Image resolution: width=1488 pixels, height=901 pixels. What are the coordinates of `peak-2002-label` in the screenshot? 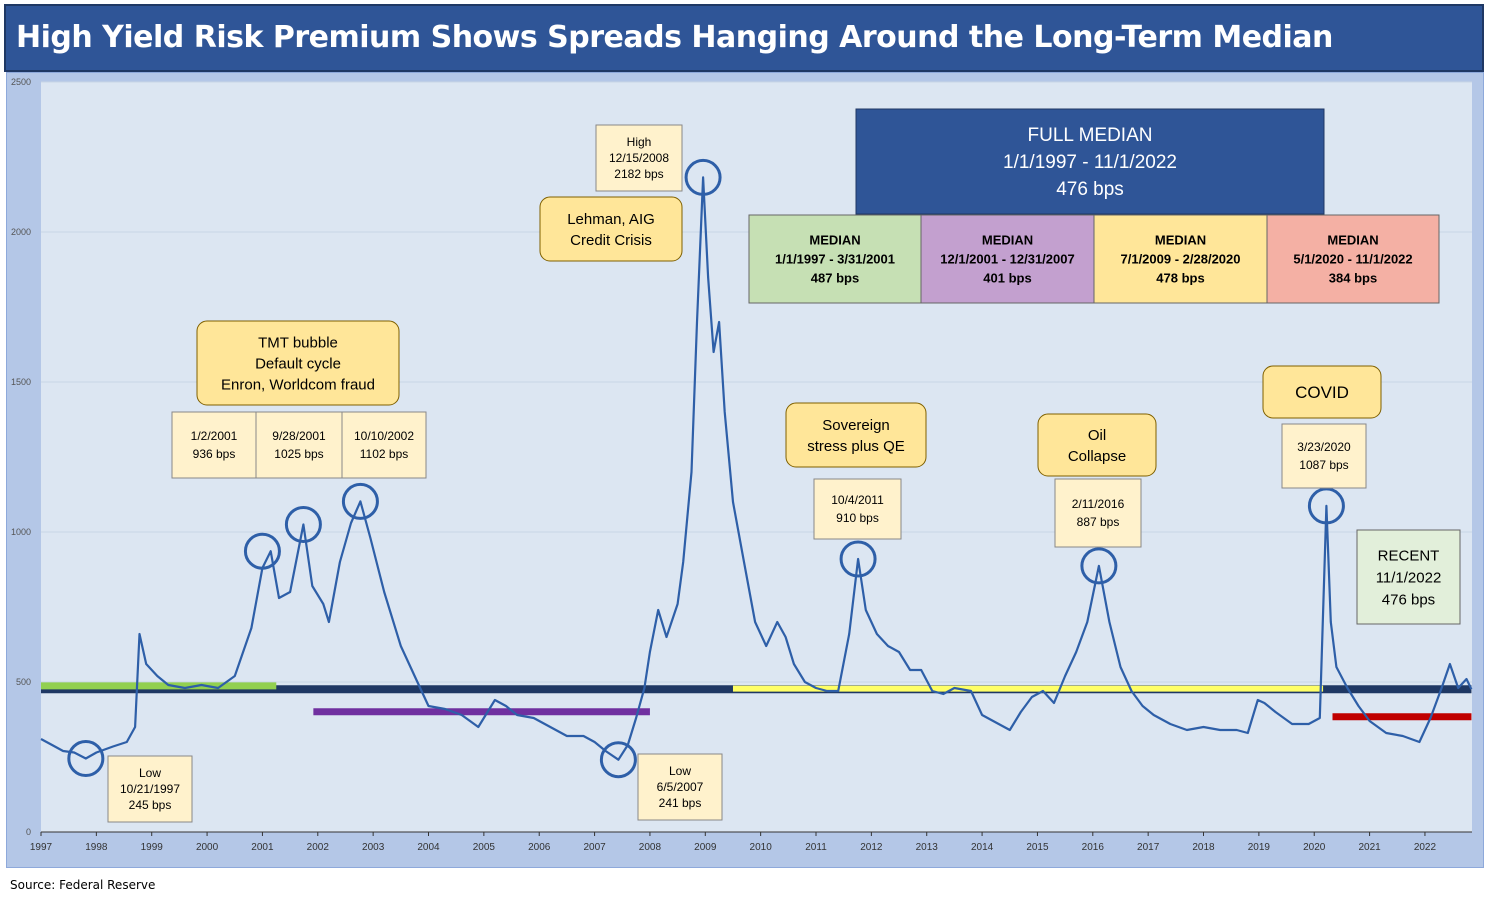 It's located at (384, 445).